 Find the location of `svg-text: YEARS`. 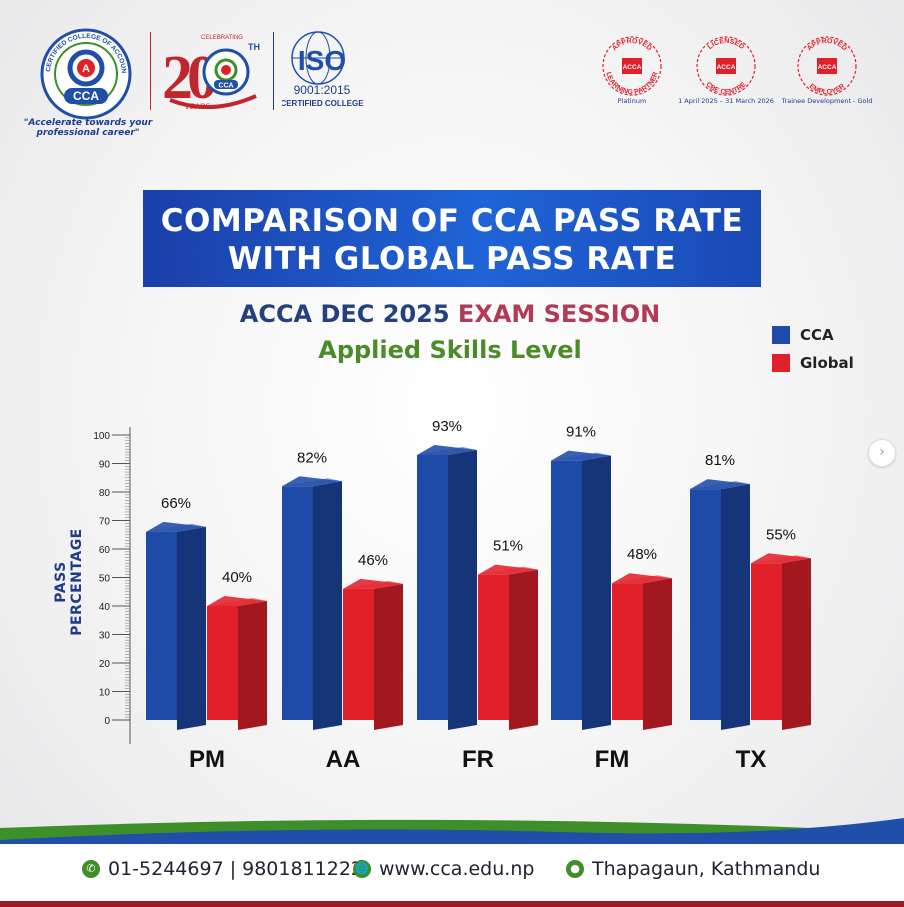

svg-text: YEARS is located at coordinates (197, 106).